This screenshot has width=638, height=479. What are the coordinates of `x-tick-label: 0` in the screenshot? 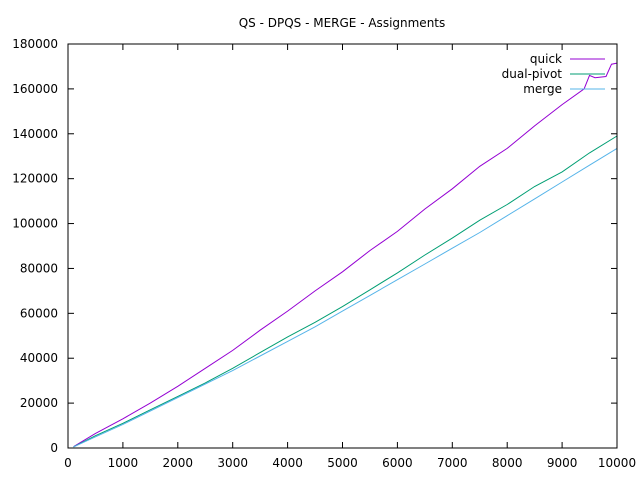 It's located at (68, 463).